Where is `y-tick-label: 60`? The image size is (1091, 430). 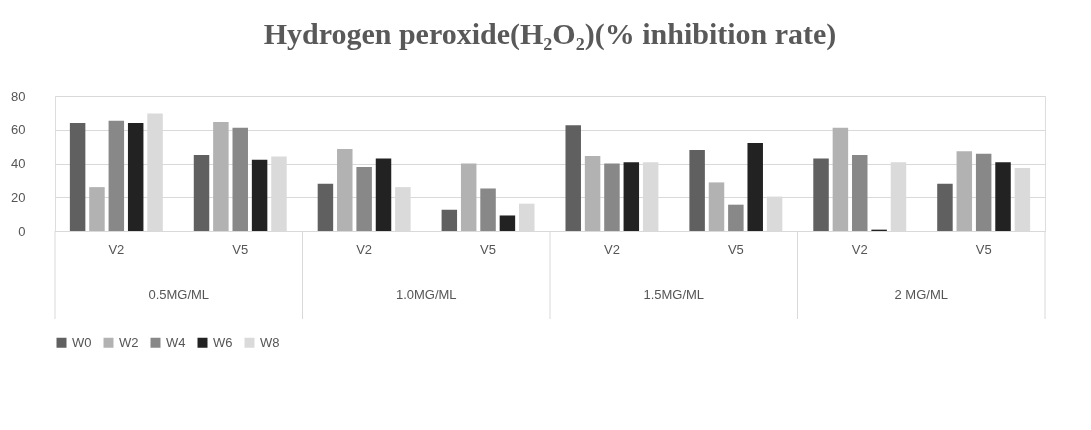
y-tick-label: 60 is located at coordinates (18, 130).